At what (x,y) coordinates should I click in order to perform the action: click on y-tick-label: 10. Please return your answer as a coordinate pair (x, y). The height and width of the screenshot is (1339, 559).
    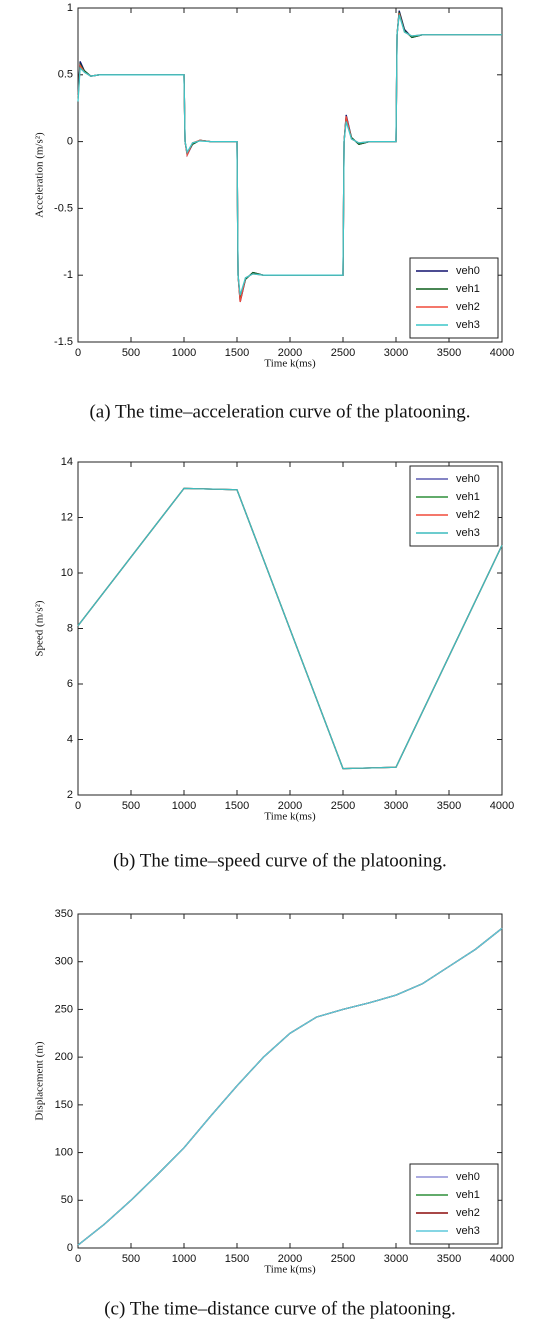
    Looking at the image, I should click on (67, 573).